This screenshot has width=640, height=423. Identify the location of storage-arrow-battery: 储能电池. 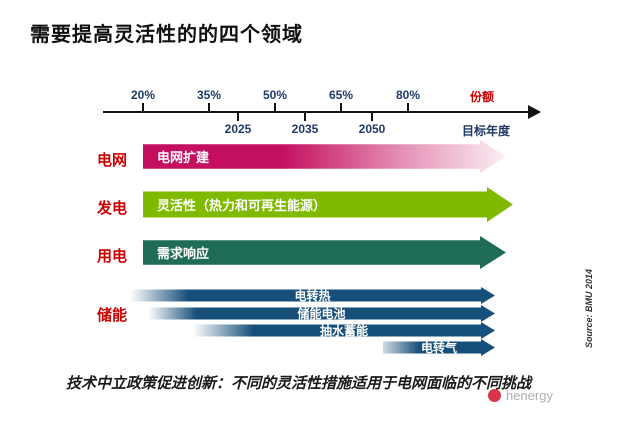
(321, 313).